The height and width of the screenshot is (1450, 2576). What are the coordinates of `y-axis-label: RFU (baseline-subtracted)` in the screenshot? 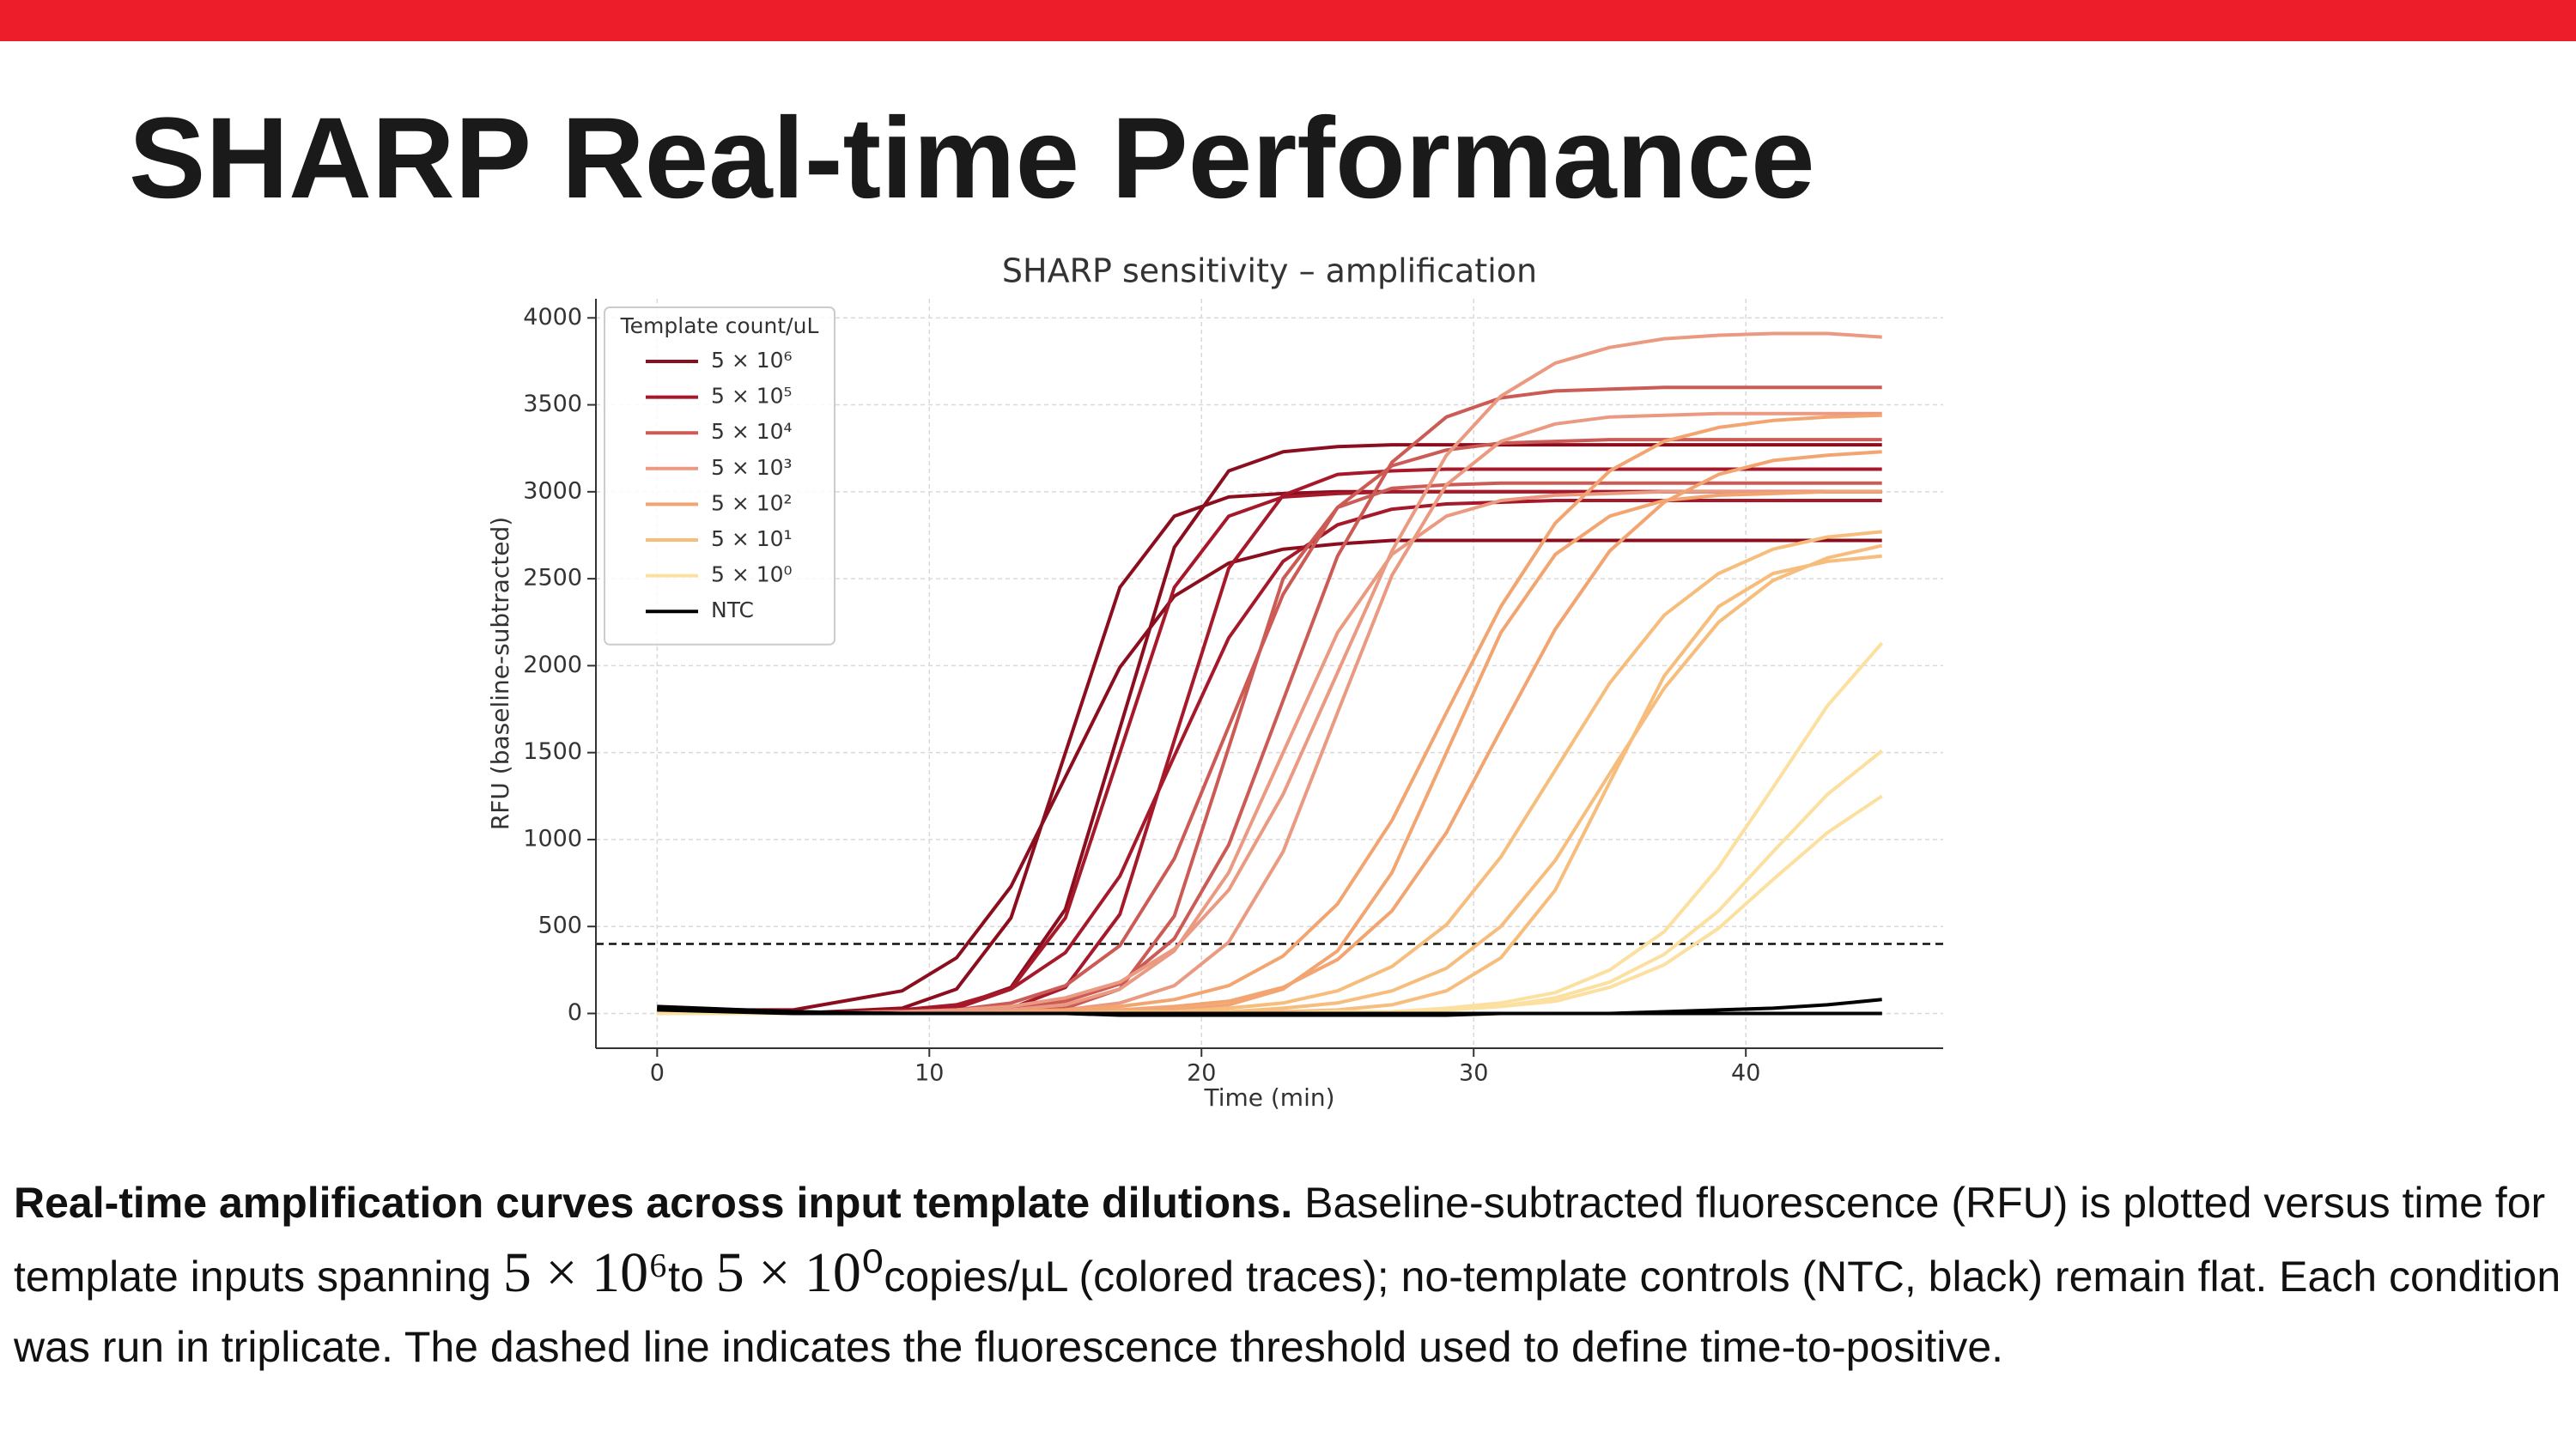 It's located at (500, 673).